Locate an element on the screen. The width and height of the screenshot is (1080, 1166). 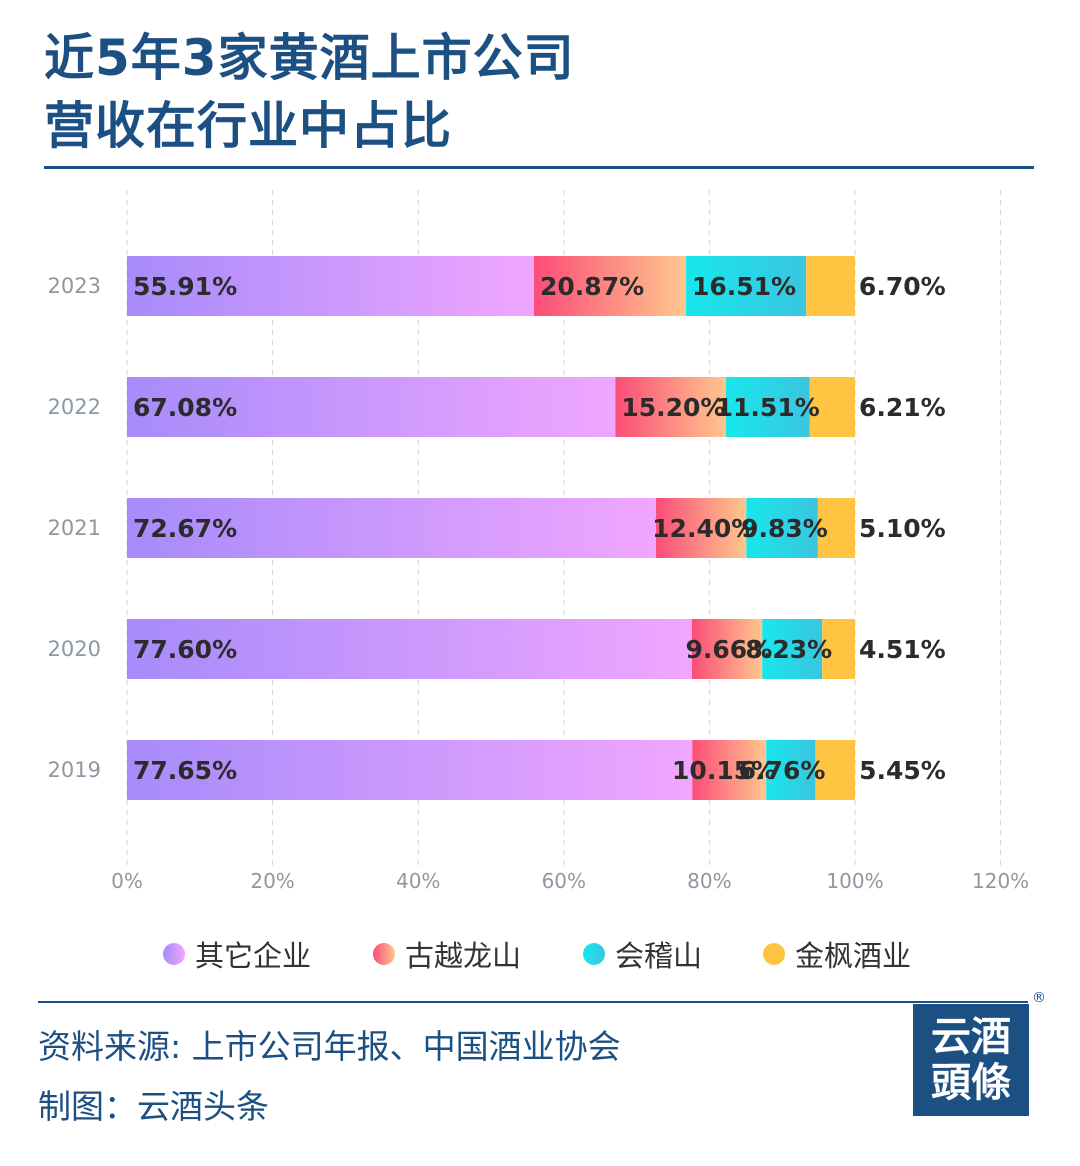
legend-item: 其它企业 is located at coordinates (237, 954).